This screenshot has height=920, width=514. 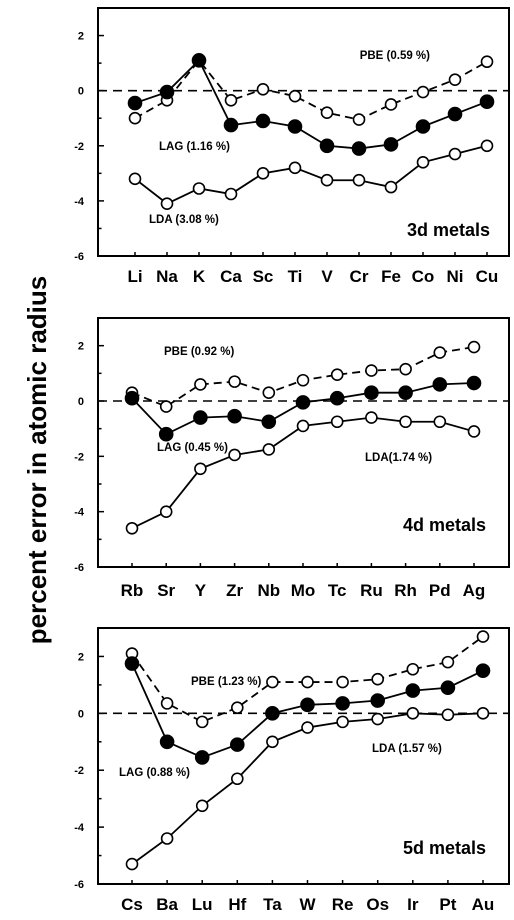 I want to click on series-lag: LAG (0.45 %), so click(x=303, y=414).